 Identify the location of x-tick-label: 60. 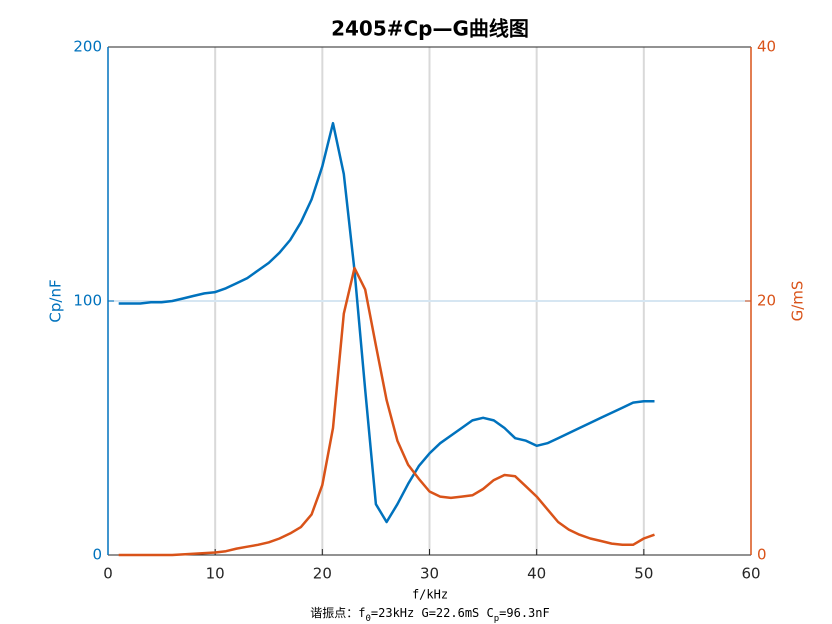
(750, 574).